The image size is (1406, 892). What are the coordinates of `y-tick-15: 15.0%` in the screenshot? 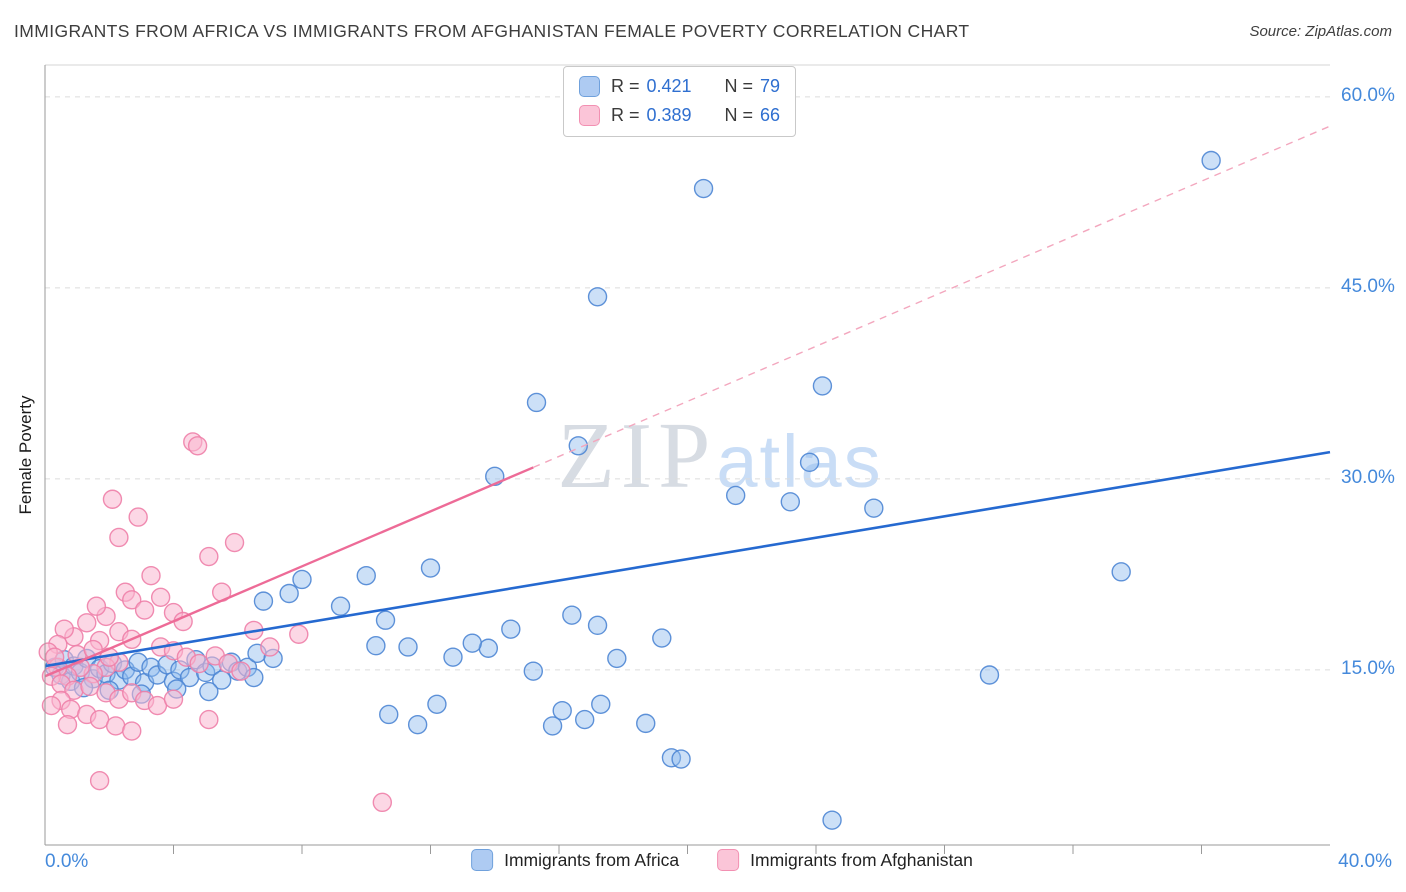 It's located at (1368, 668).